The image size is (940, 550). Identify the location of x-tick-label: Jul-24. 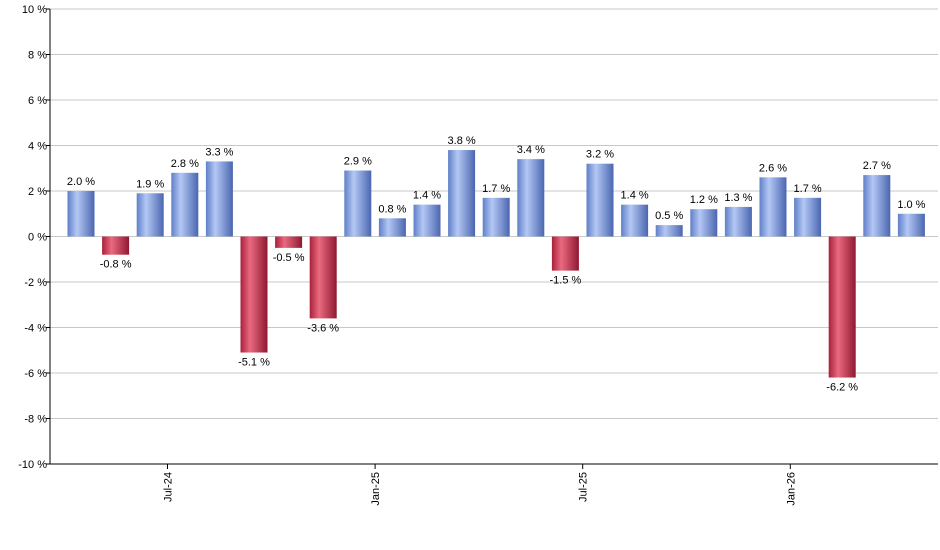
(169, 487).